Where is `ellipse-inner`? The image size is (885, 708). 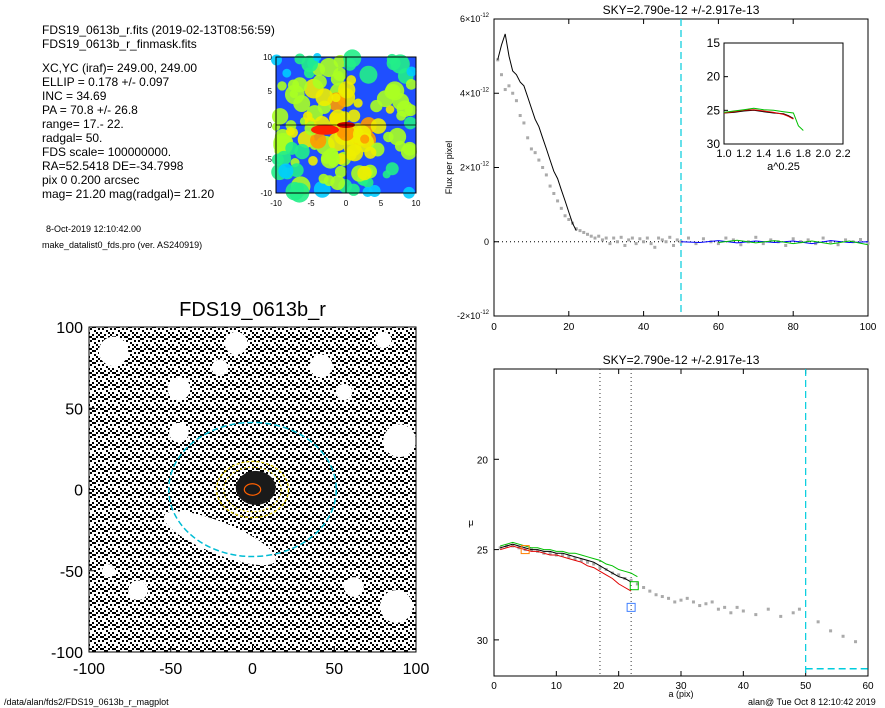 ellipse-inner is located at coordinates (252, 489).